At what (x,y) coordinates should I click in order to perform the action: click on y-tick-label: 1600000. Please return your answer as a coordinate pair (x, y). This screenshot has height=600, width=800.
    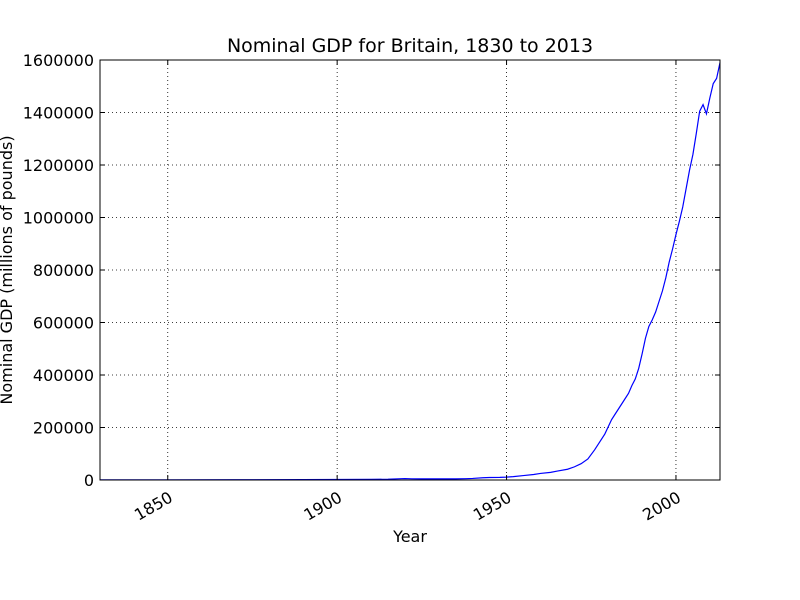
    Looking at the image, I should click on (58, 60).